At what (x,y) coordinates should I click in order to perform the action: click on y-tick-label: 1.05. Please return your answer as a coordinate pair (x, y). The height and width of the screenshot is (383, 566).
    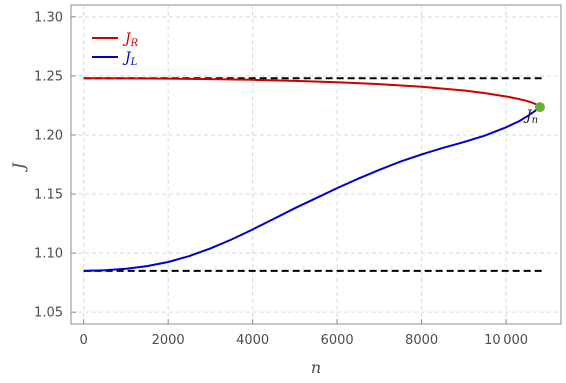
    Looking at the image, I should click on (48, 313).